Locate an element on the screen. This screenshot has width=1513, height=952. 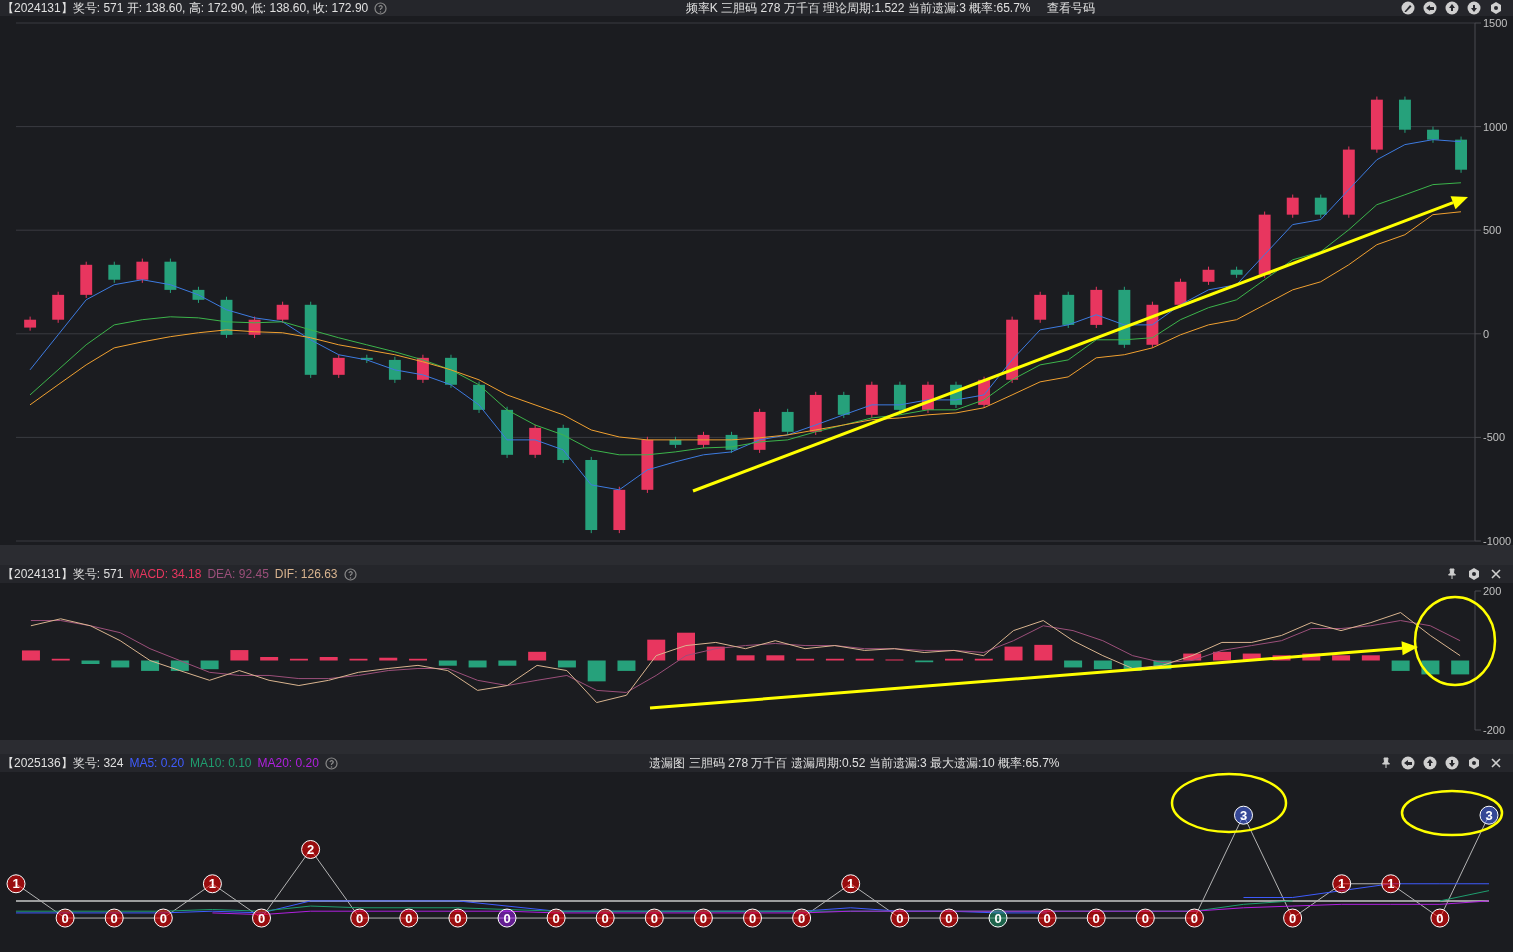
text: MA10: 0.10 is located at coordinates (221, 763).